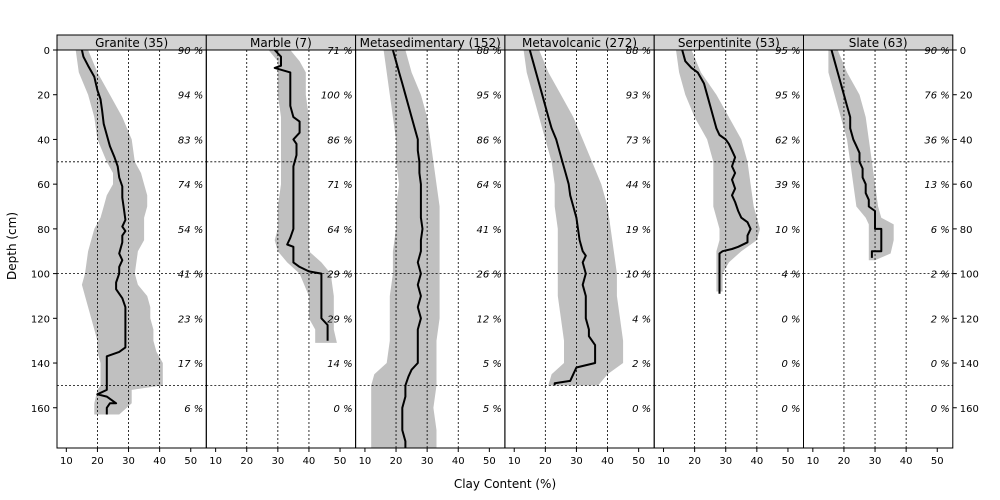 This screenshot has width=1000, height=500. I want to click on pct-label-marble: 71 %, so click(339, 185).